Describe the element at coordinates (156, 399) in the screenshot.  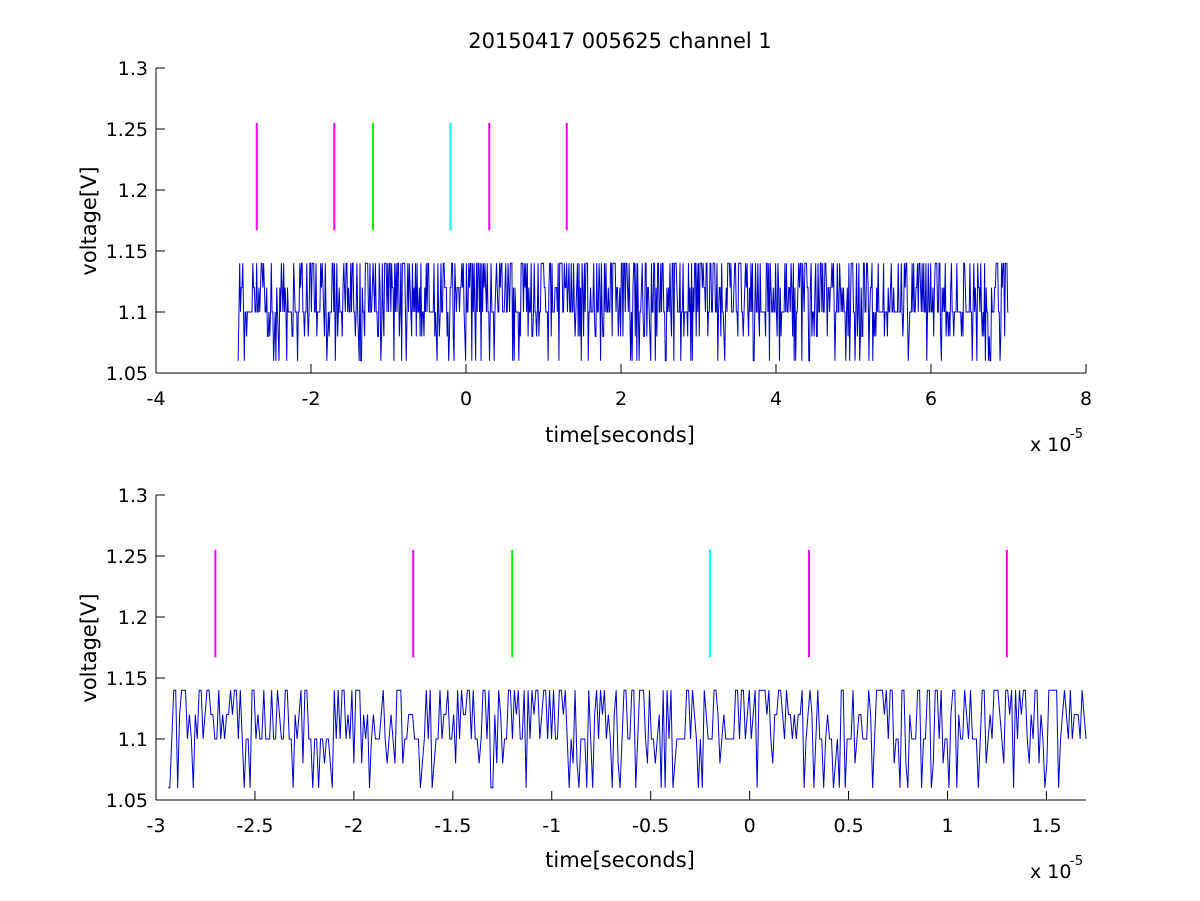
I see `x-tick-label: -4` at that location.